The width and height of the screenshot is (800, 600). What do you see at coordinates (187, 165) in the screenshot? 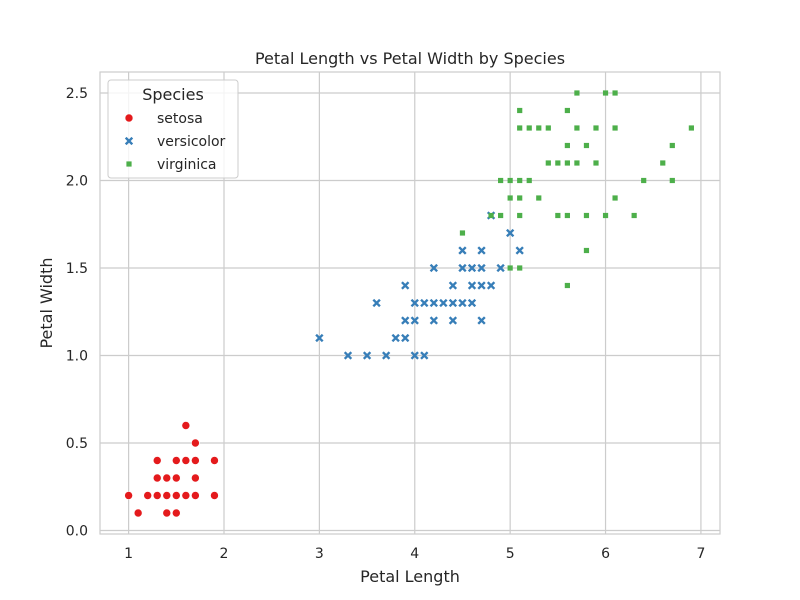
I see `legend-label-virginica: virginica` at bounding box center [187, 165].